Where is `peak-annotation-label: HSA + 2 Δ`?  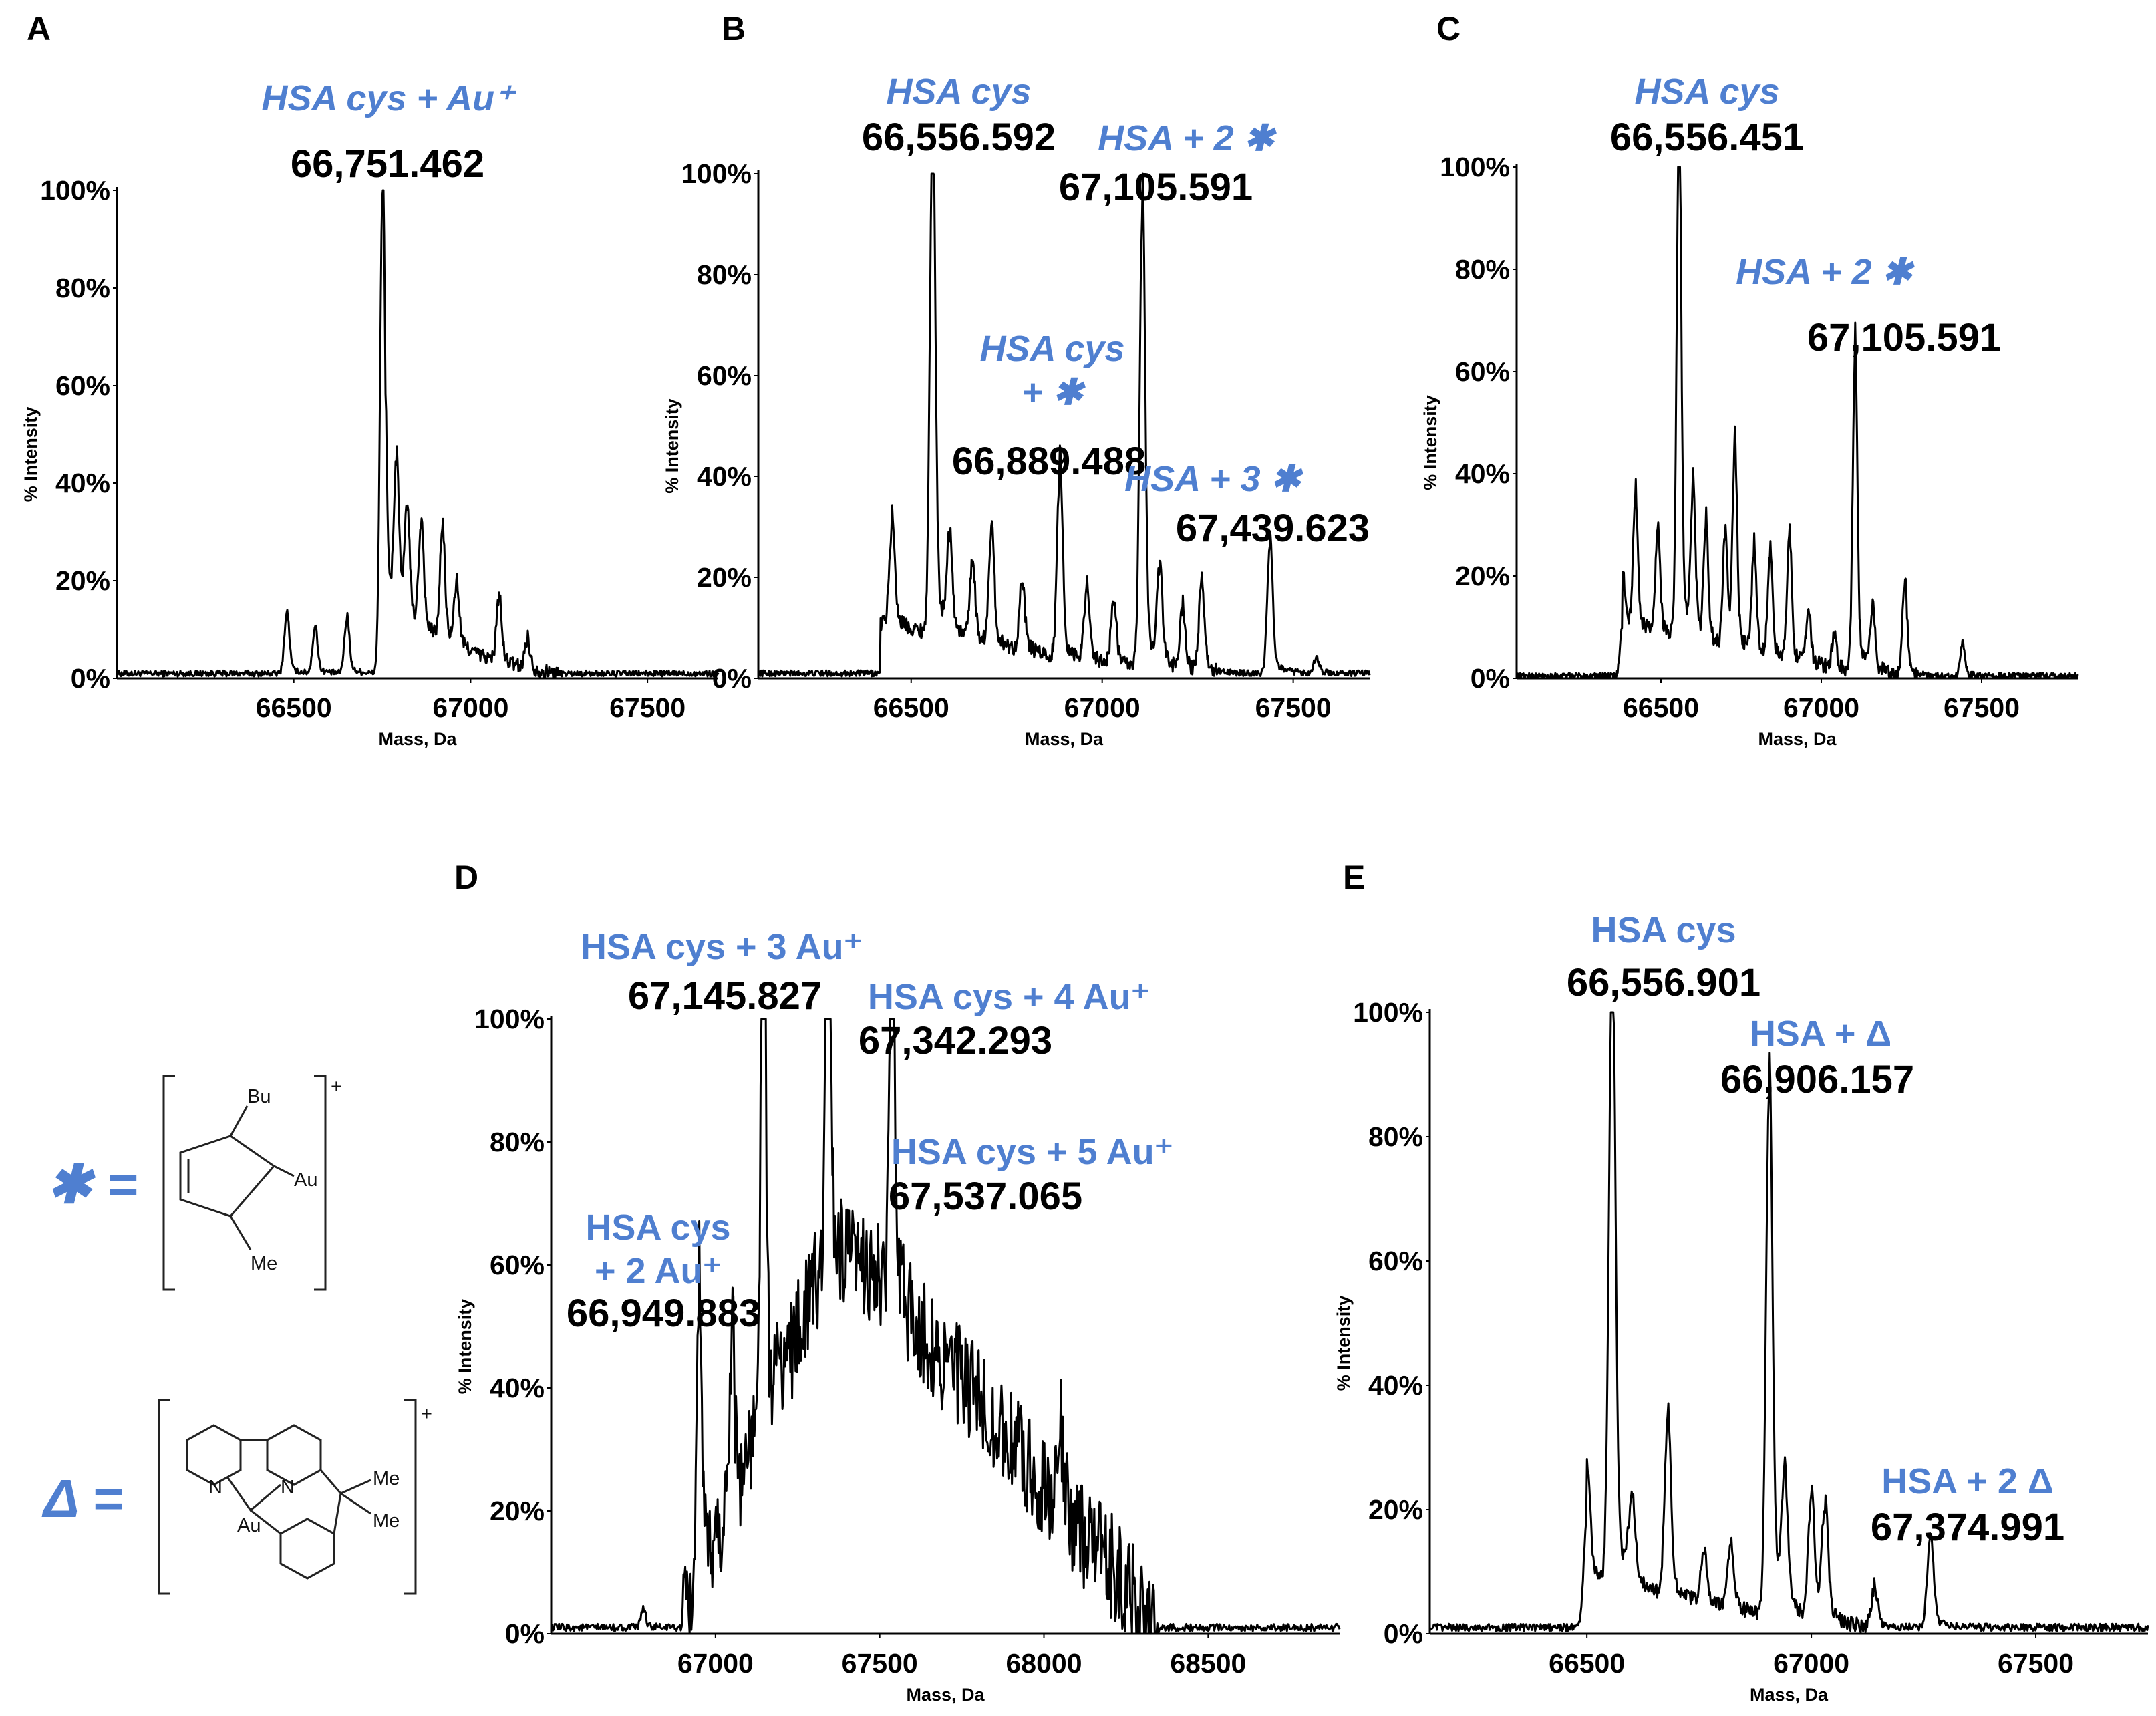 peak-annotation-label: HSA + 2 Δ is located at coordinates (1967, 1481).